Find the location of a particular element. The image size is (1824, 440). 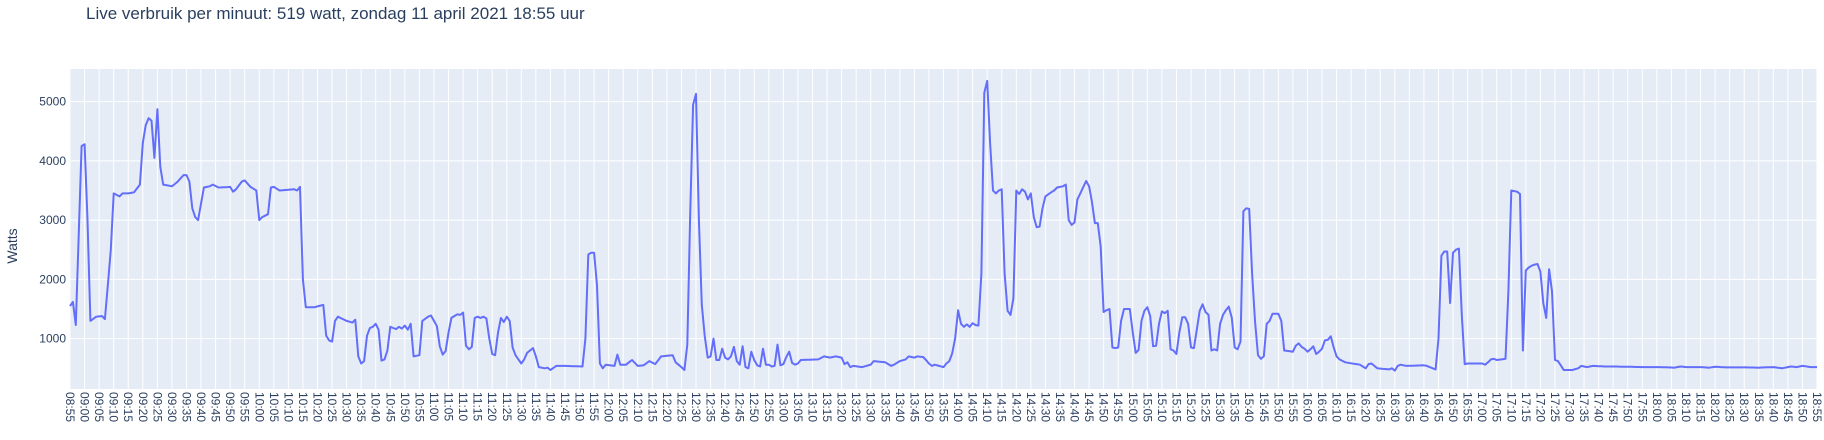

x-tick-label: 14:05 is located at coordinates (973, 407).